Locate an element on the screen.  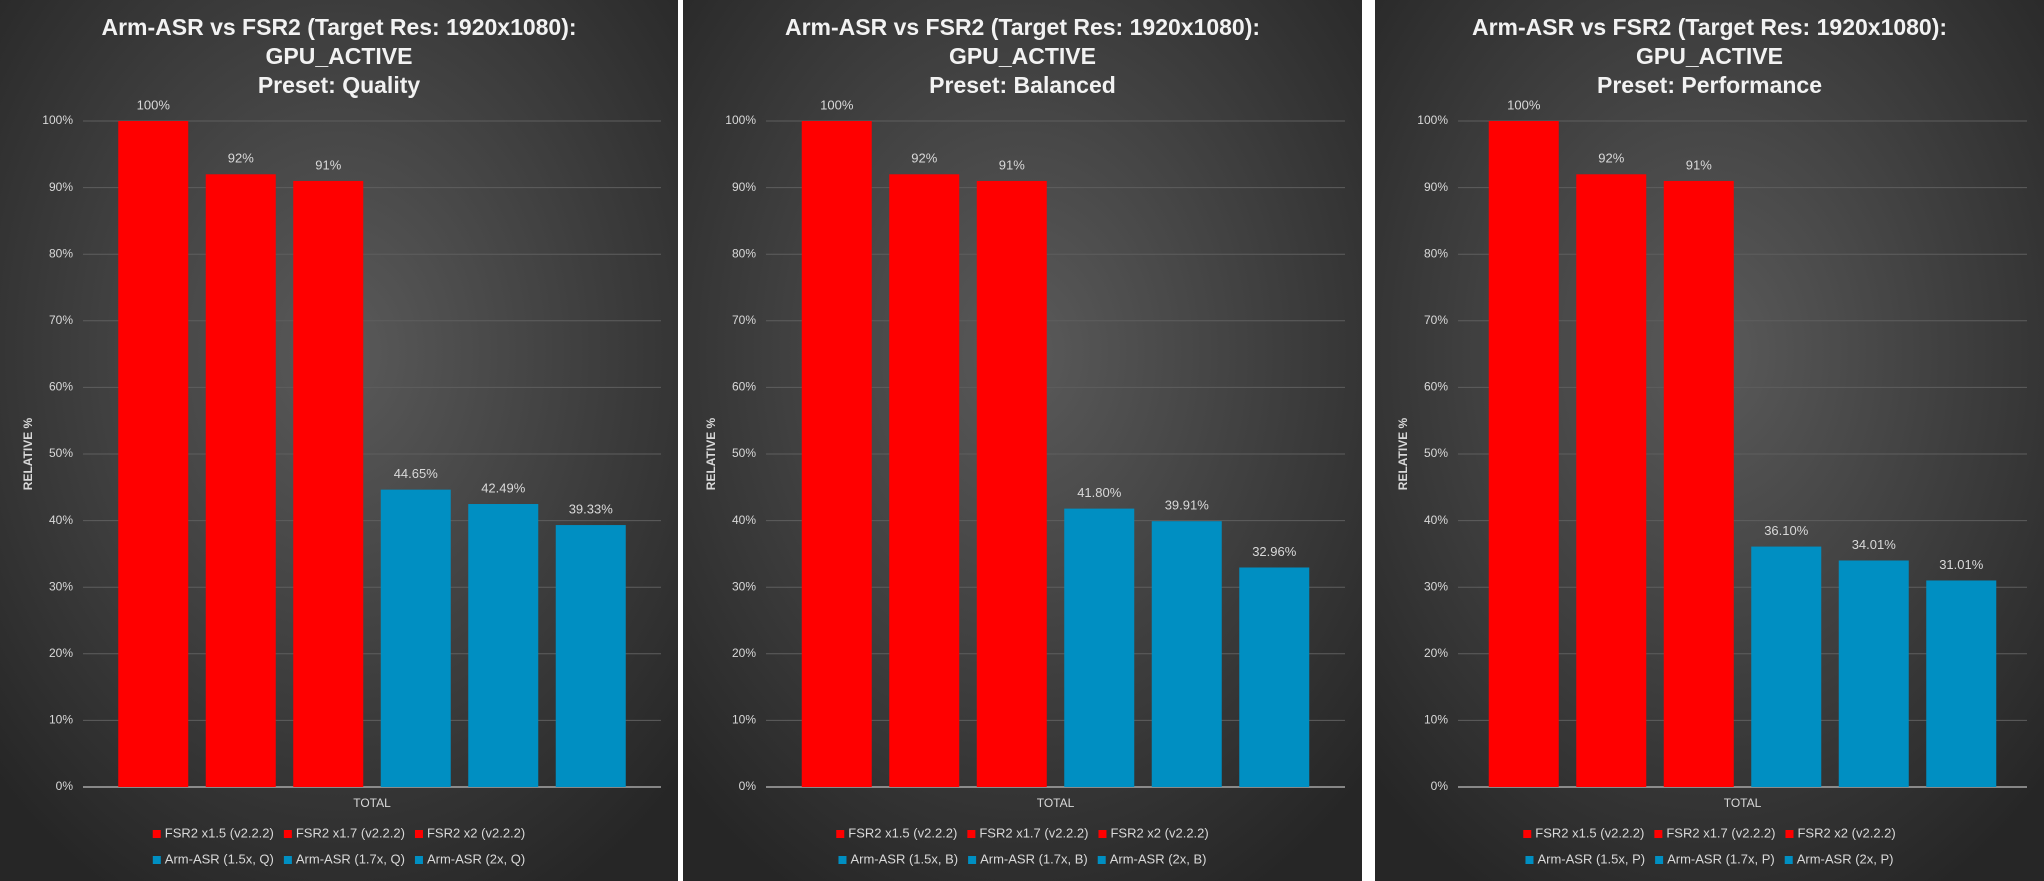
value-label: 42.49% is located at coordinates (503, 487).